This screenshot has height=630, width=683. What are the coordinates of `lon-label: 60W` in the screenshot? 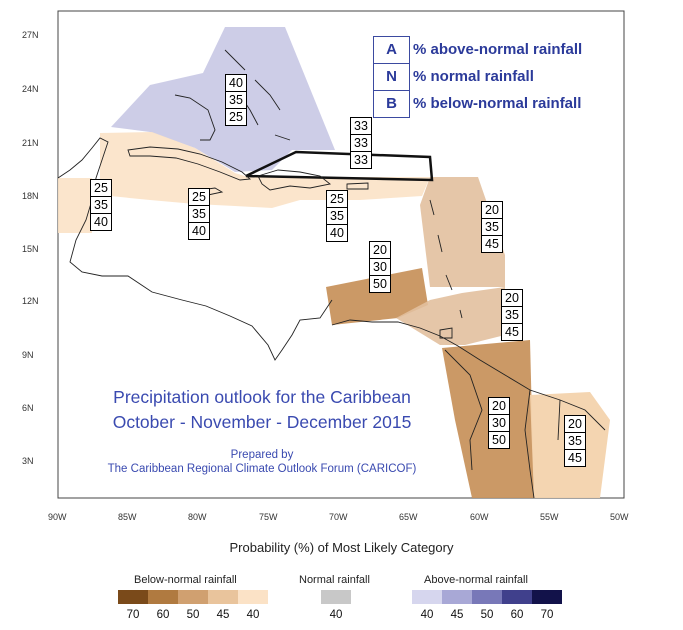 It's located at (479, 517).